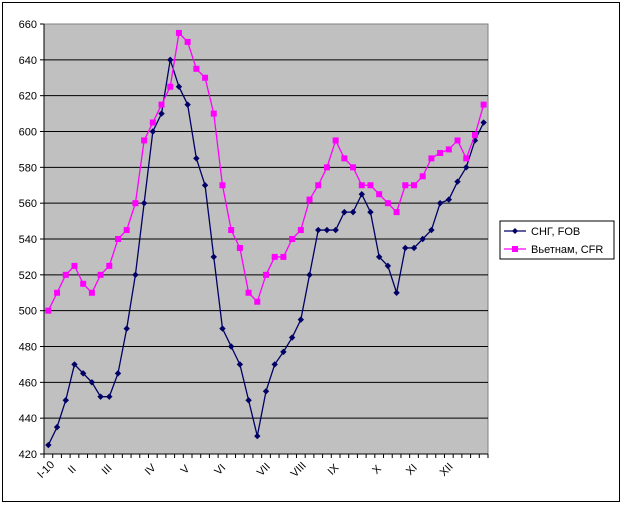 This screenshot has width=624, height=506. Describe the element at coordinates (334, 469) in the screenshot. I see `x-tick-label: IX` at that location.